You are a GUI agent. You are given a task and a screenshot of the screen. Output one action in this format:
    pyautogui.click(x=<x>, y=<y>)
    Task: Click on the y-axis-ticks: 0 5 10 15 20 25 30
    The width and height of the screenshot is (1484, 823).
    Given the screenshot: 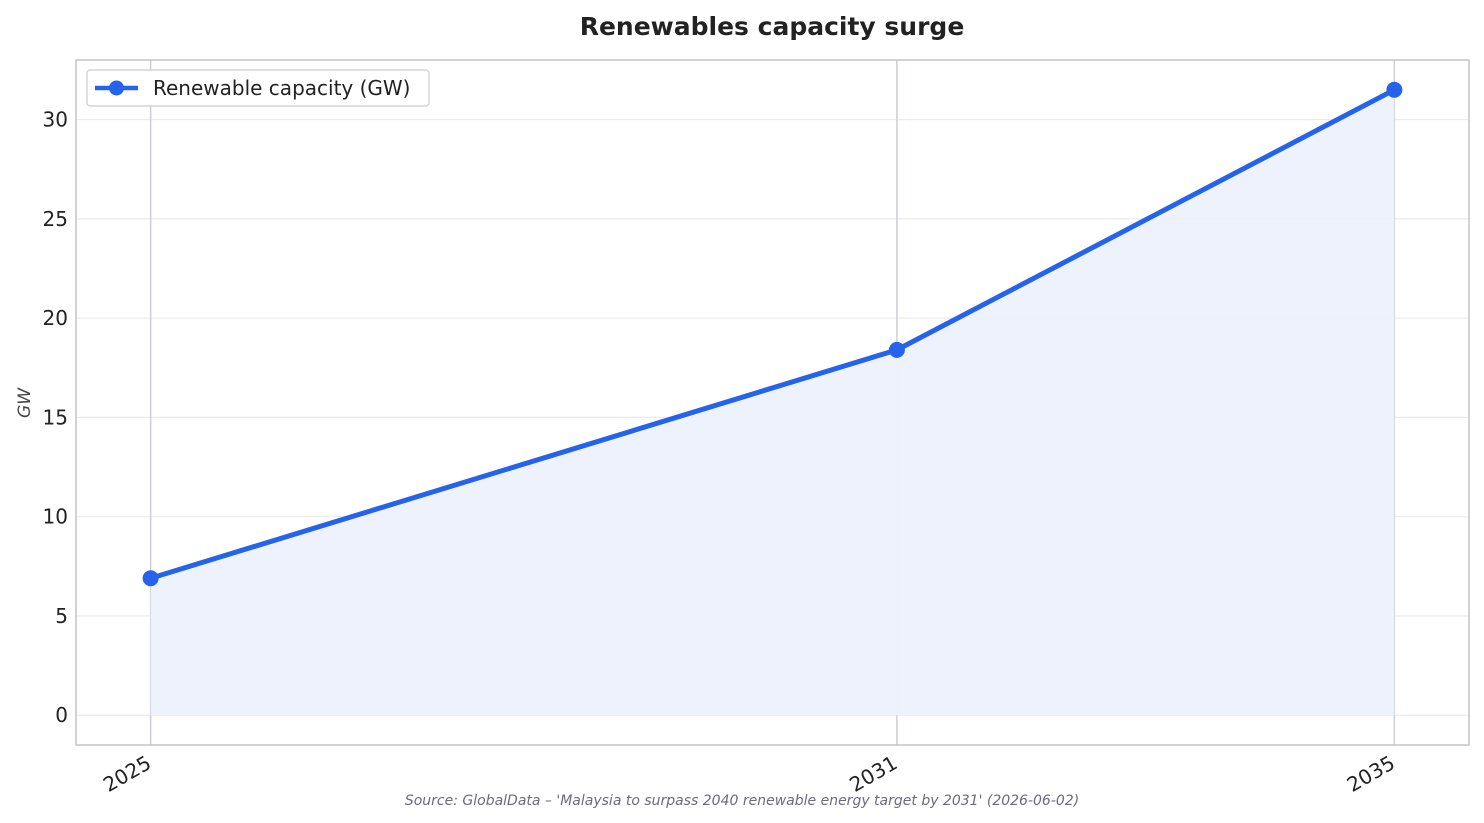 What is the action you would take?
    pyautogui.click(x=55, y=418)
    